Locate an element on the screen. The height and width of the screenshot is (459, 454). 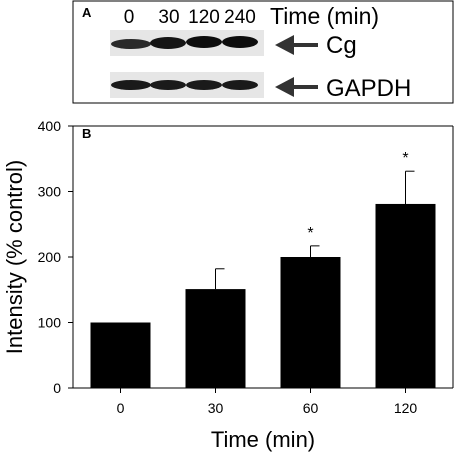
x-axis-title: Time (min) is located at coordinates (263, 439).